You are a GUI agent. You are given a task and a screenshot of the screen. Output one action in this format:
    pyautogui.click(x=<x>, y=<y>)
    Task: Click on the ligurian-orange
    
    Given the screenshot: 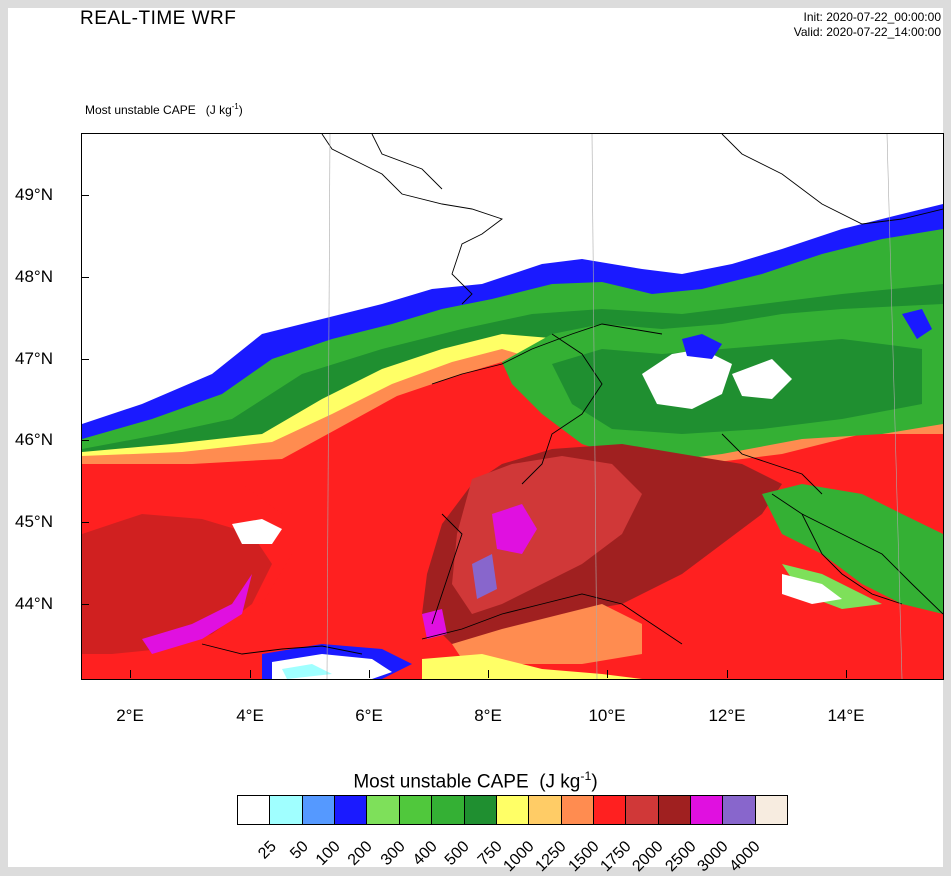 What is the action you would take?
    pyautogui.click(x=547, y=634)
    